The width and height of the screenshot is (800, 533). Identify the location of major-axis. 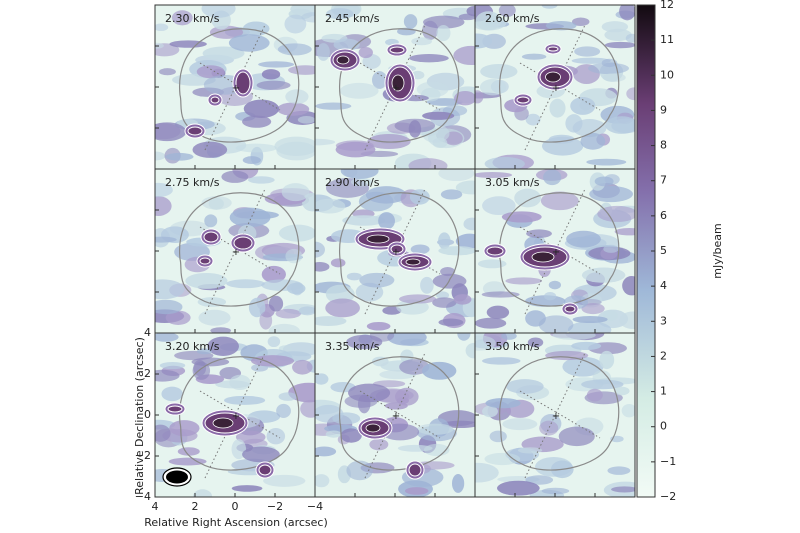
(395, 415).